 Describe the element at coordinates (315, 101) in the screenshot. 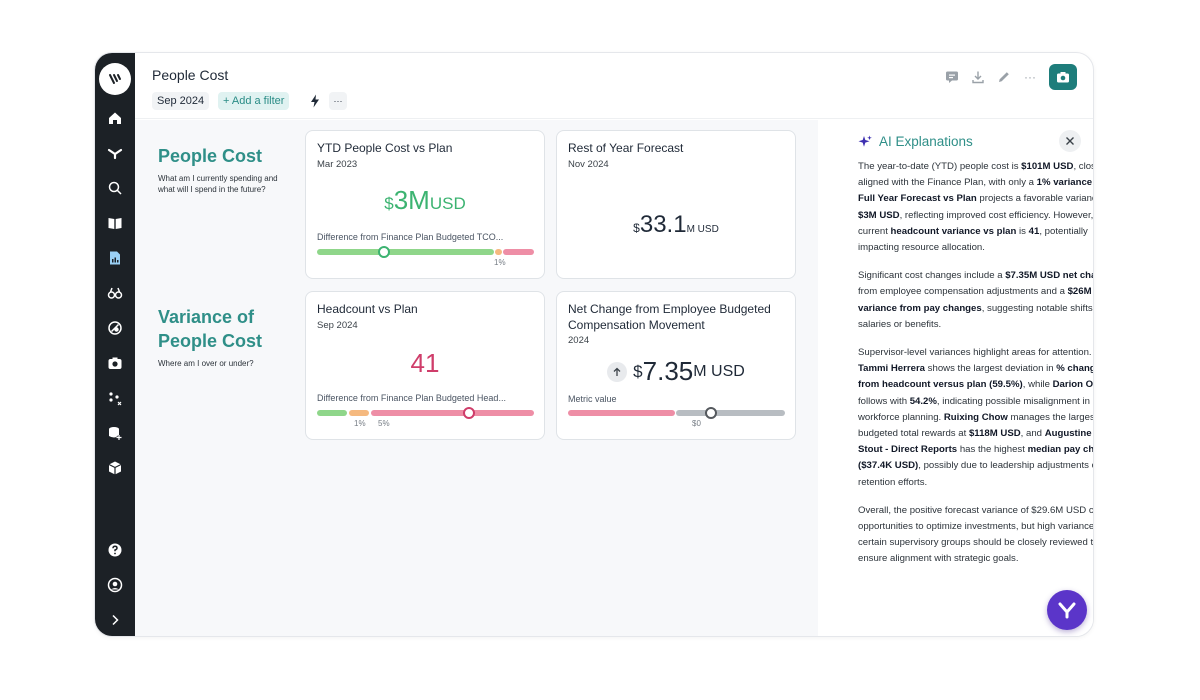

I see `lightning-icon` at that location.